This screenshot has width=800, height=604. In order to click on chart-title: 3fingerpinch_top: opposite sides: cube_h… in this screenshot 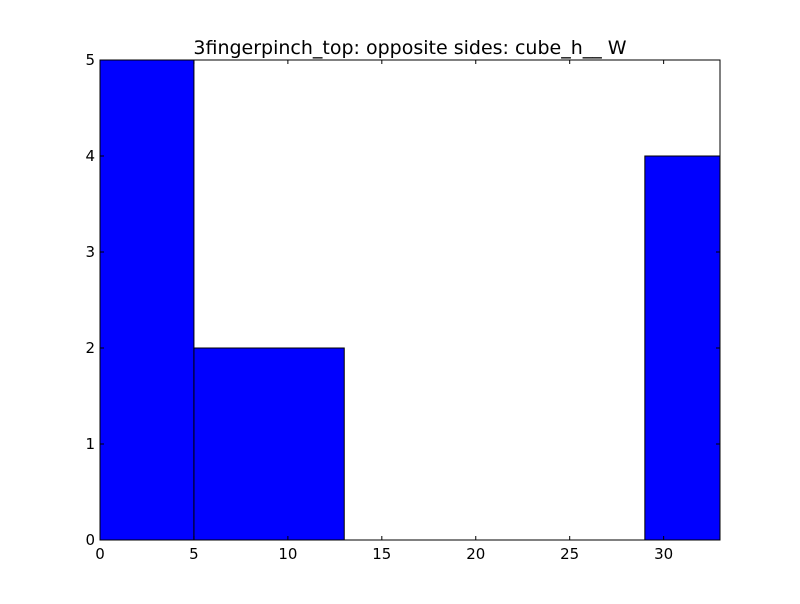, I will do `click(409, 48)`.